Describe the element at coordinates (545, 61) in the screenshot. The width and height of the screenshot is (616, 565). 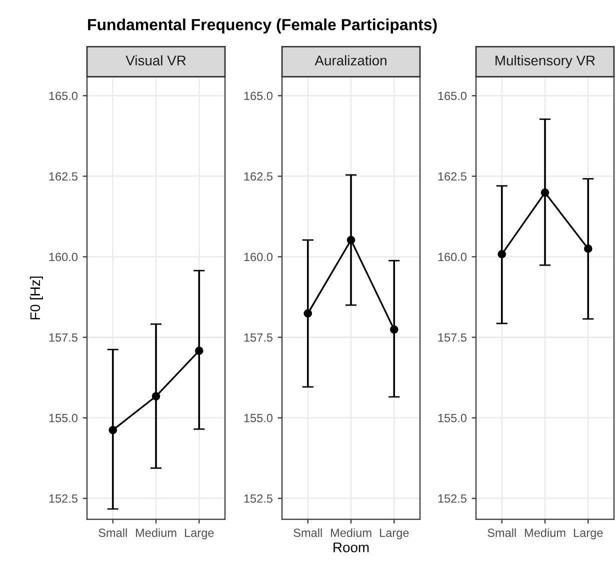
I see `chart-title: Multisensory VR` at that location.